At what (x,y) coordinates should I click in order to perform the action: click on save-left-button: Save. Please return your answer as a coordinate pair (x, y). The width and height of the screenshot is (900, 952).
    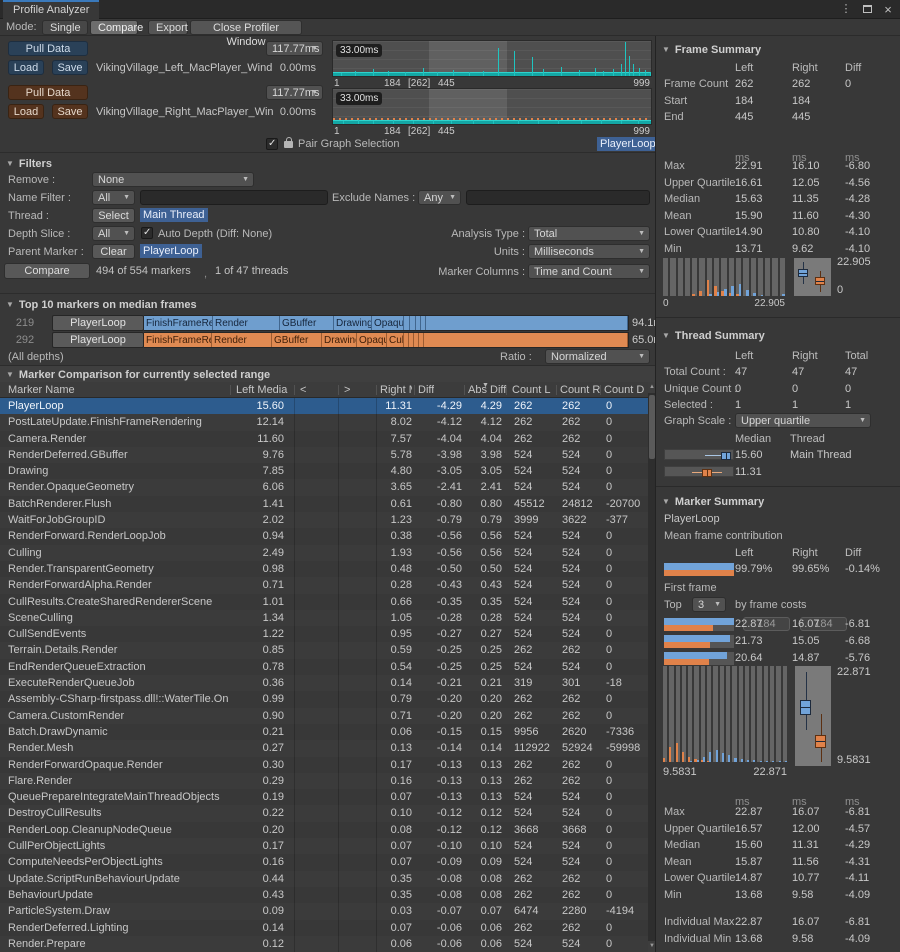
    Looking at the image, I should click on (70, 67).